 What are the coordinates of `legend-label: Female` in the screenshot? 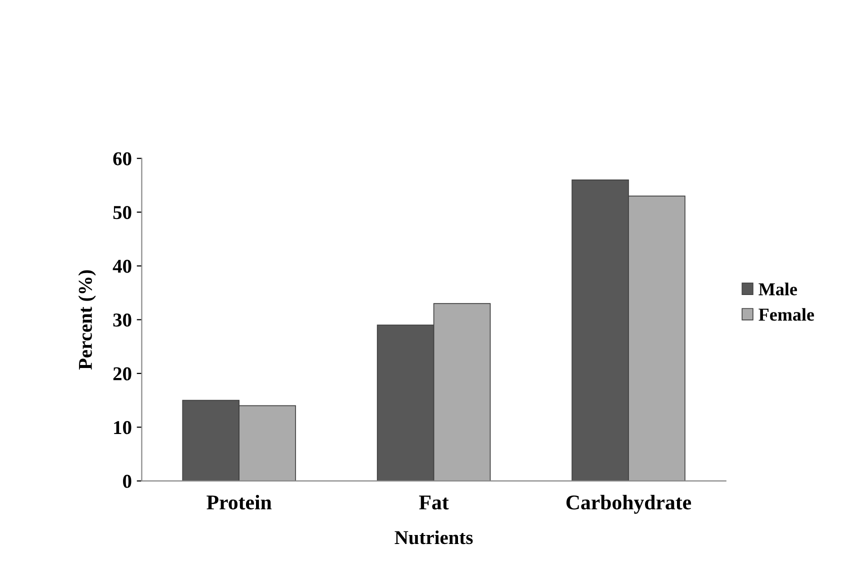 It's located at (786, 314).